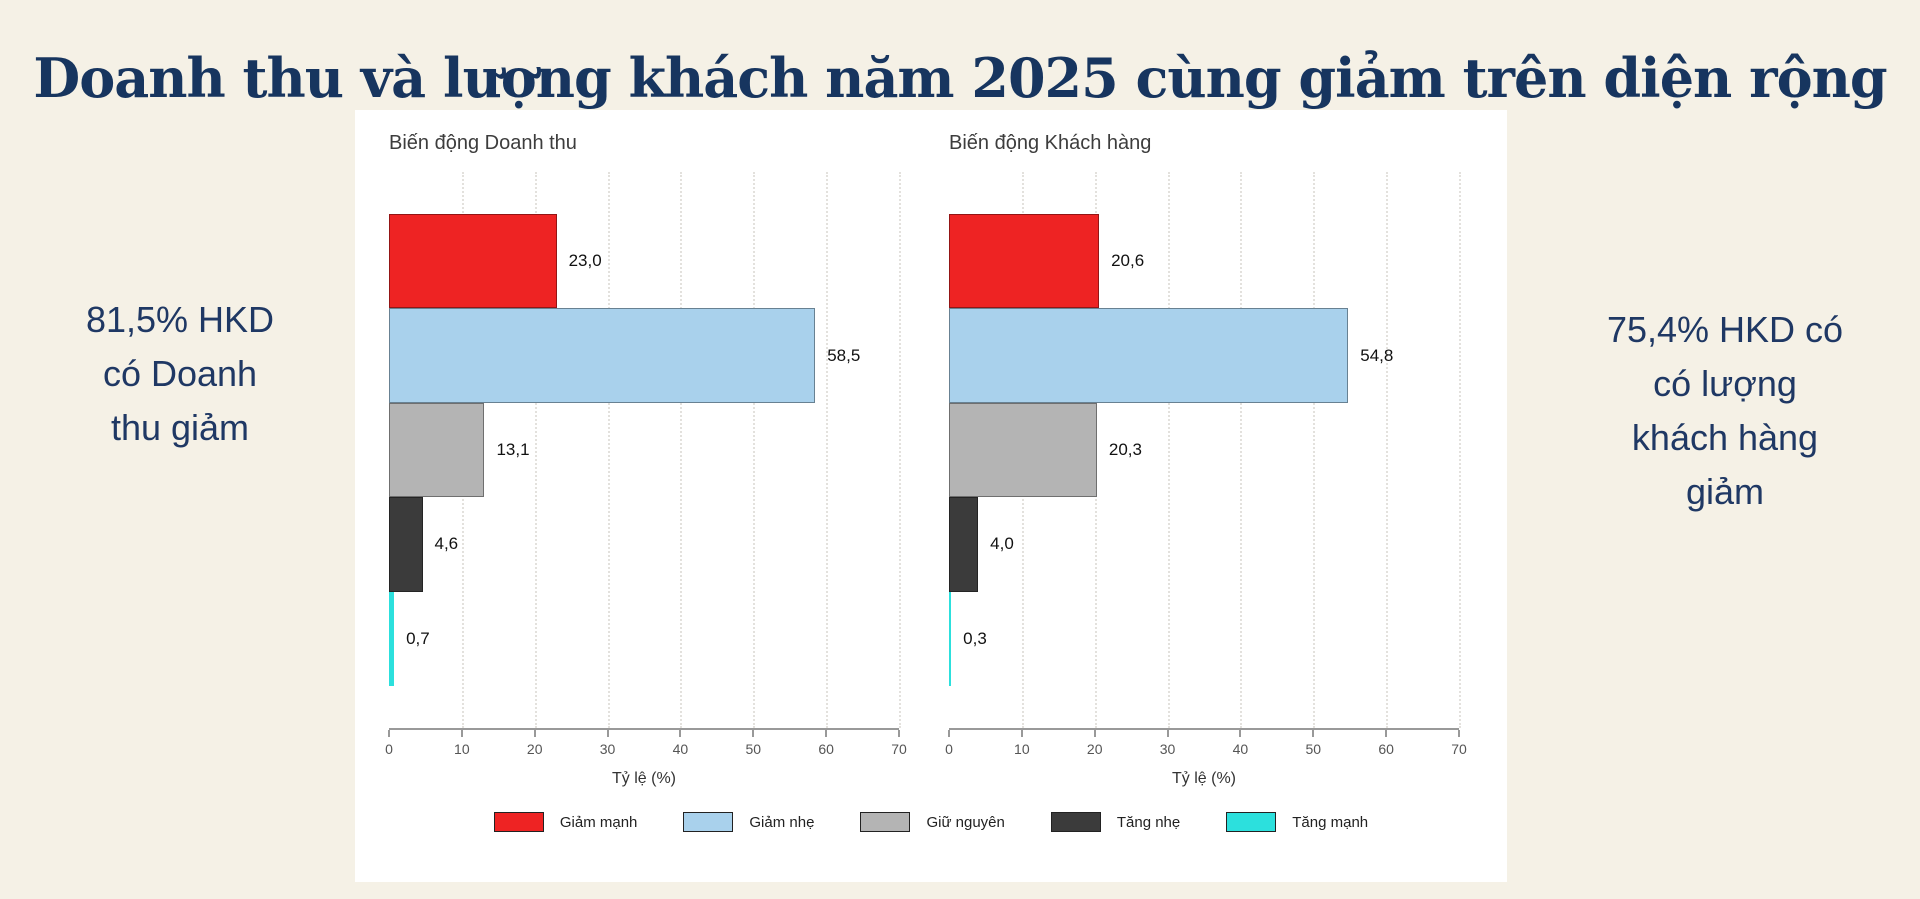 This screenshot has height=899, width=1920. I want to click on bar-row-Giảm nhẹ: 54,8, so click(1204, 355).